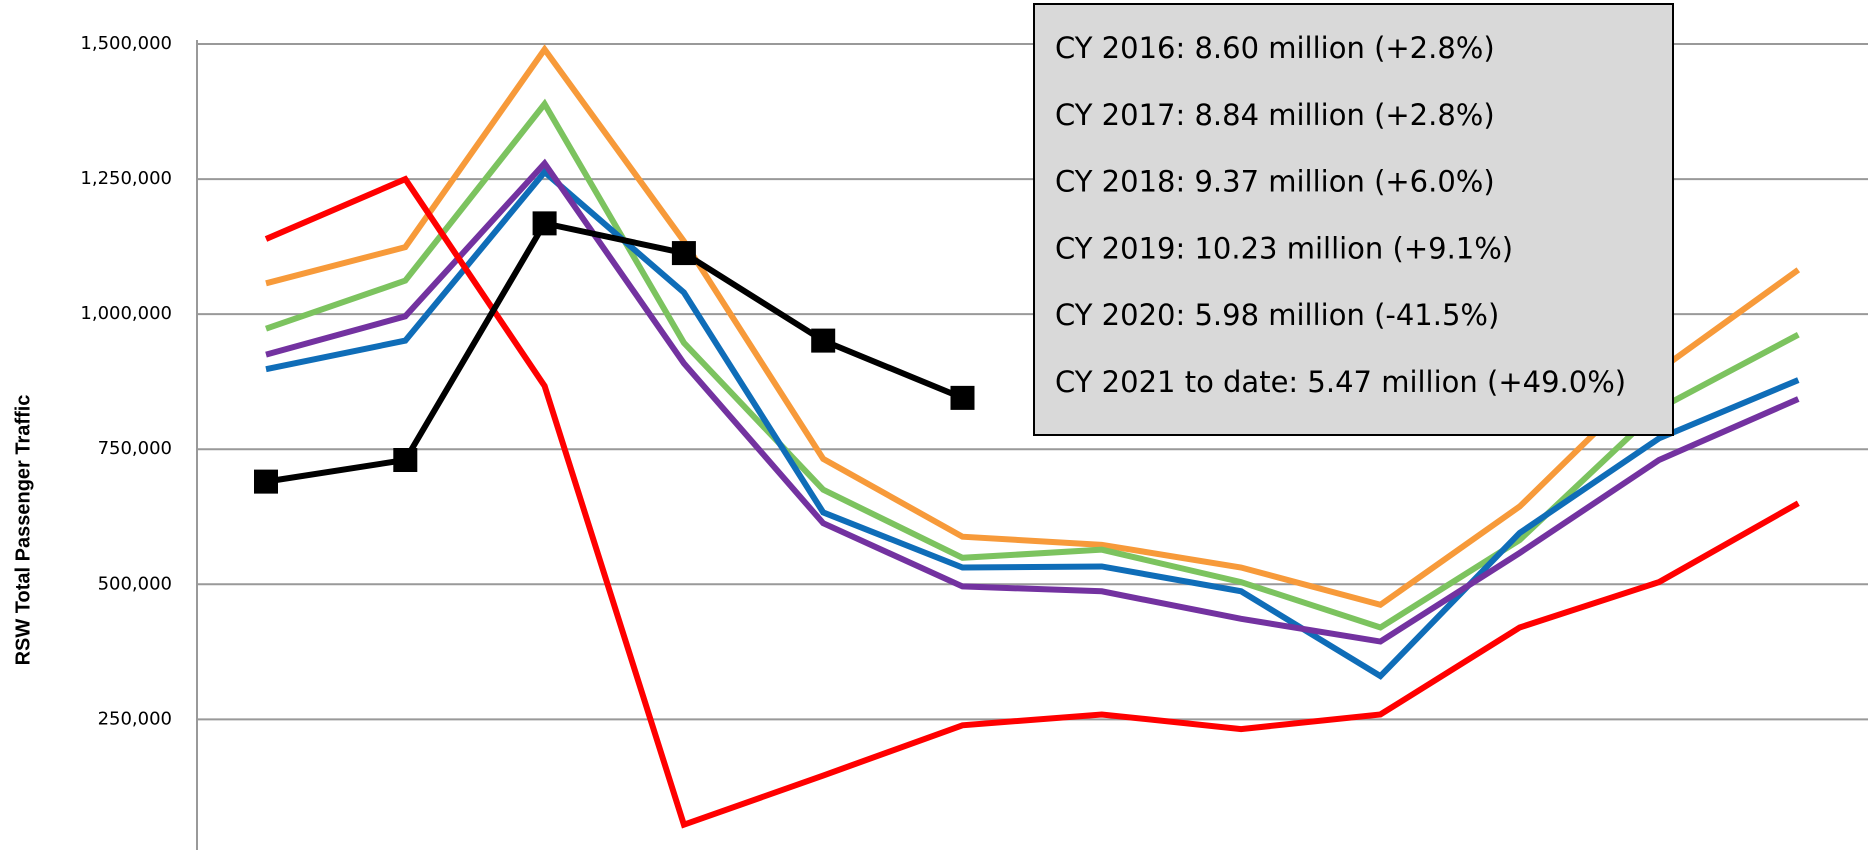 The image size is (1868, 850). Describe the element at coordinates (135, 718) in the screenshot. I see `y-tick-label: 250,000` at that location.